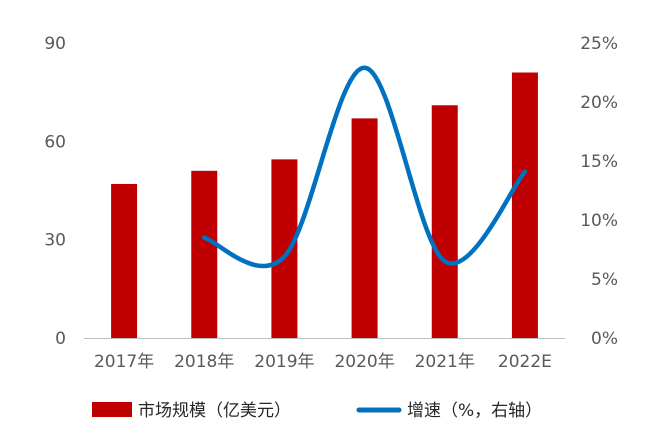 This screenshot has height=441, width=655. I want to click on left-axis-tick-label: 0, so click(60, 339).